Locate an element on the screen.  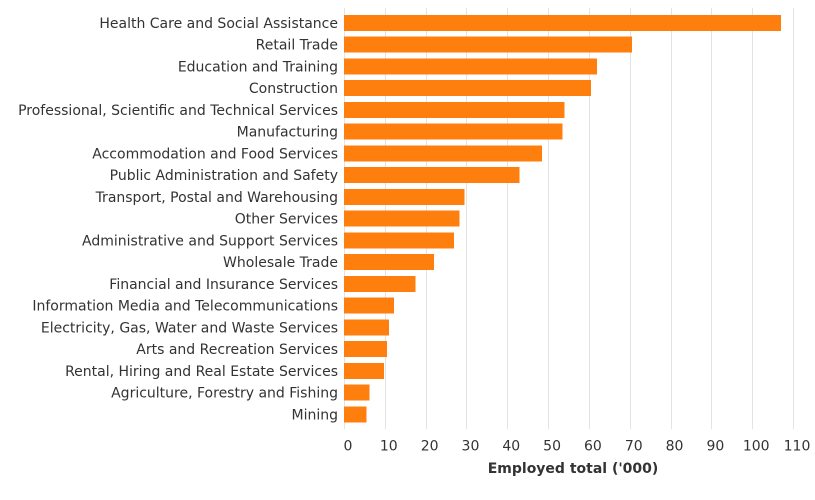
x-tick-label: 30 is located at coordinates (471, 446).